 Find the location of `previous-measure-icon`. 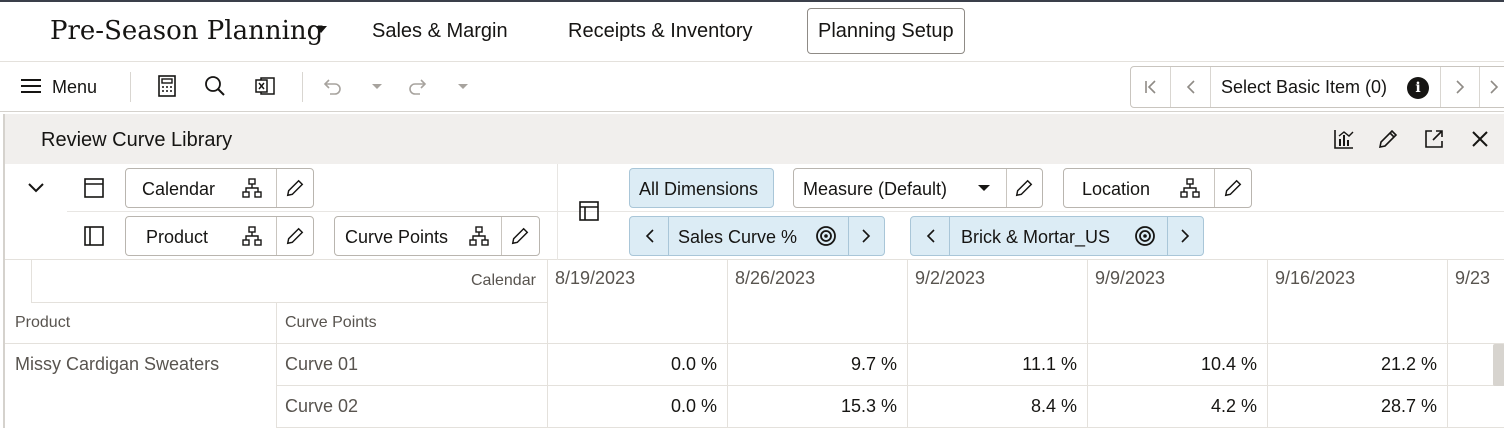

previous-measure-icon is located at coordinates (650, 236).